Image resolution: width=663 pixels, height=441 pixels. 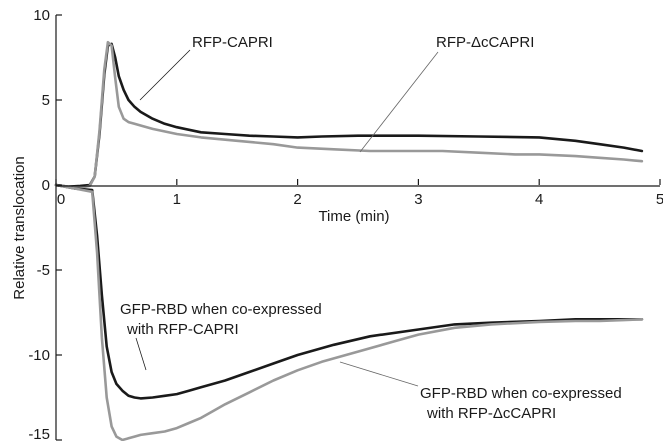 What do you see at coordinates (39, 355) in the screenshot?
I see `y-tick-label: -10` at bounding box center [39, 355].